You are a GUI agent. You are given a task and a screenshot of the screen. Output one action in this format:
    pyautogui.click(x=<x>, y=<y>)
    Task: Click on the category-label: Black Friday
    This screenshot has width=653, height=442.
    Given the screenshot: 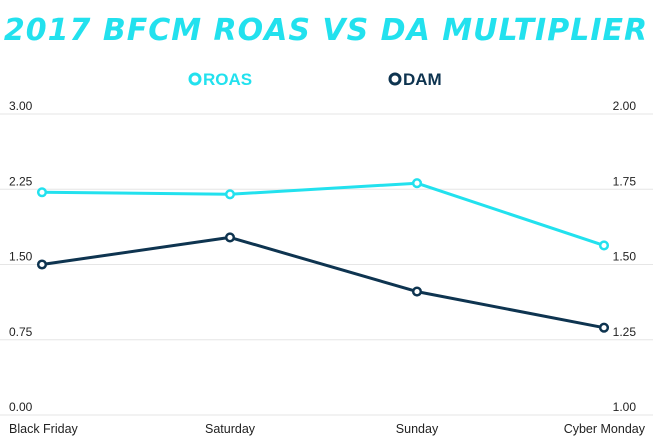 What is the action you would take?
    pyautogui.click(x=44, y=429)
    